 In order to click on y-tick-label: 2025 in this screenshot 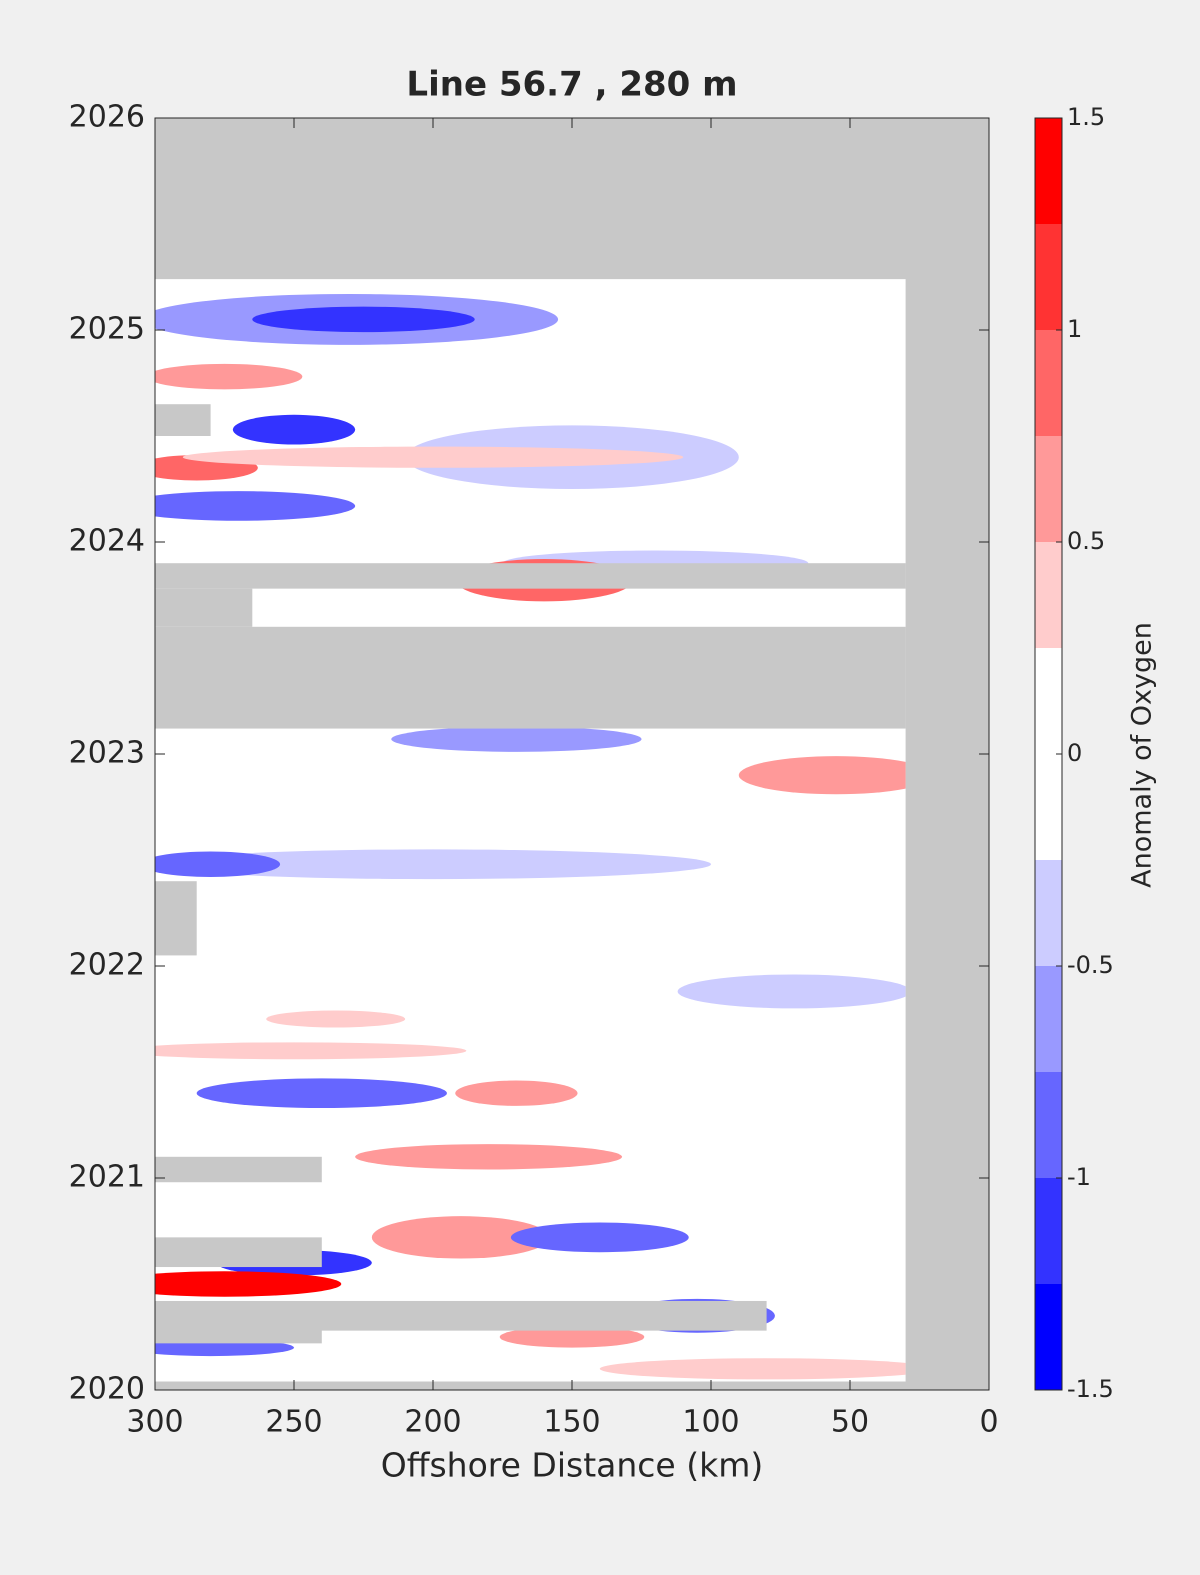, I will do `click(107, 329)`.